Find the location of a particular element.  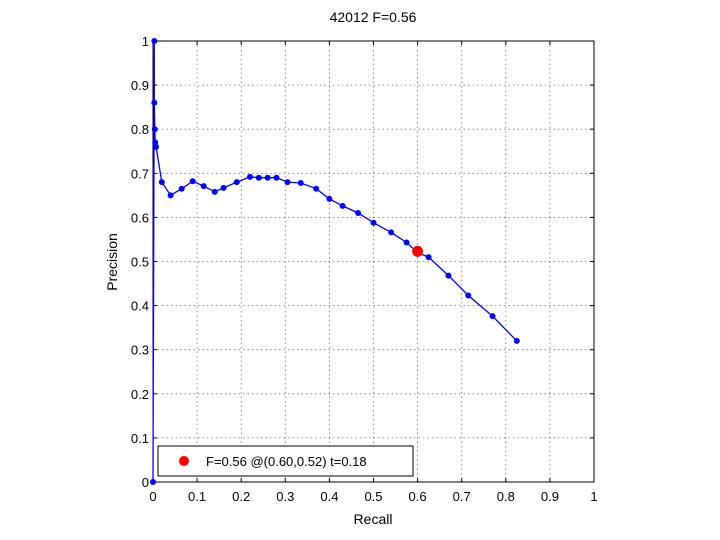

legend-marker is located at coordinates (184, 461).